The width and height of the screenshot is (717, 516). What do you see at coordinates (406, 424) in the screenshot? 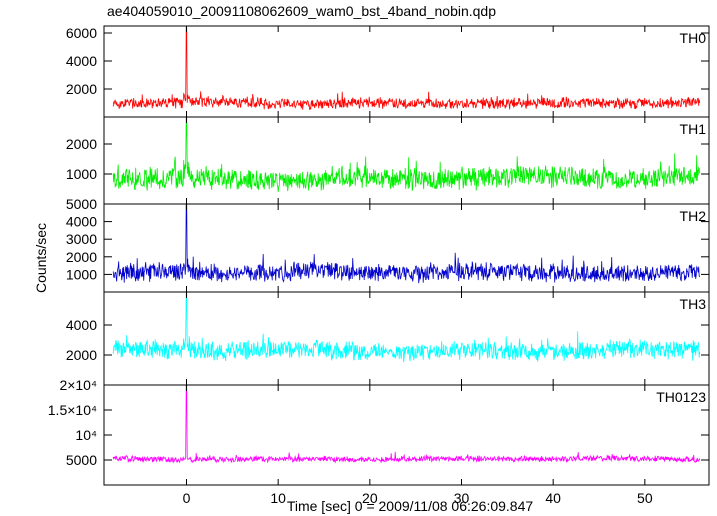
I see `series-line-th0123` at bounding box center [406, 424].